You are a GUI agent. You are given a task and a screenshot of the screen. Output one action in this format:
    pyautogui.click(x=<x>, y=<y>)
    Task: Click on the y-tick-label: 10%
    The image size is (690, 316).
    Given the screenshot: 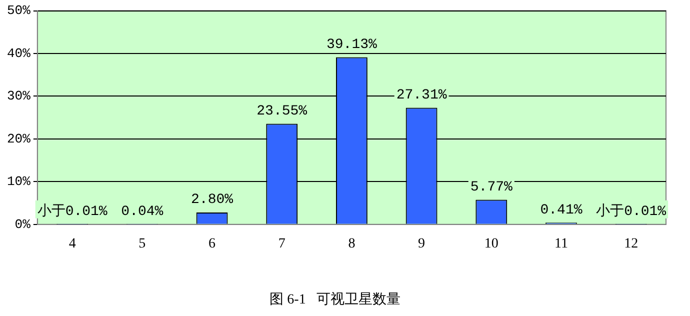 What is the action you would take?
    pyautogui.click(x=19, y=182)
    